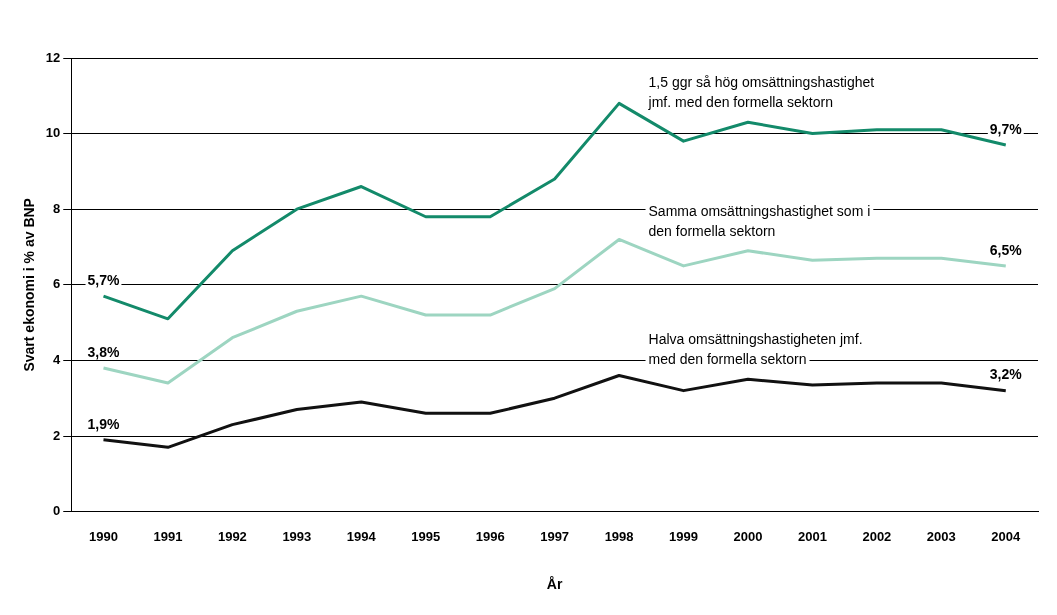  I want to click on y-axis-title: Svart ekonomi i % av BNP, so click(29, 285).